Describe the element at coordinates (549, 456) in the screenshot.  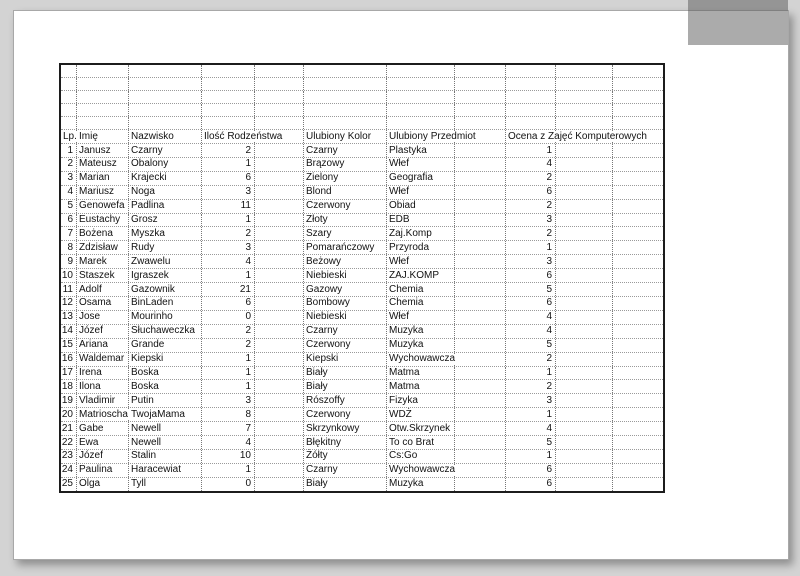
I see `cell-ocena-text: 1` at that location.